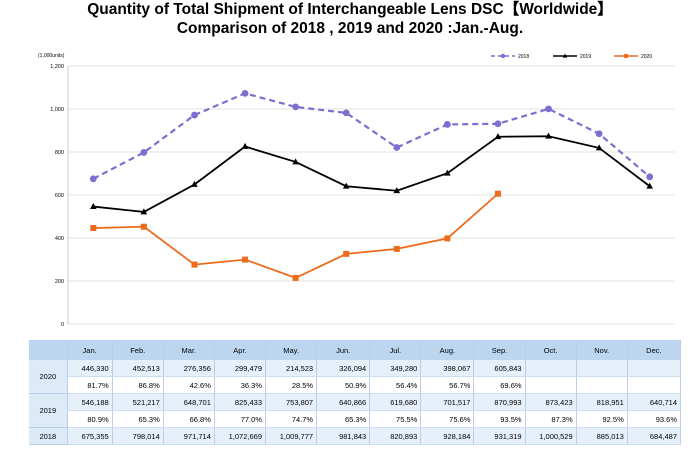  What do you see at coordinates (48, 377) in the screenshot?
I see `year-label: 2020` at bounding box center [48, 377].